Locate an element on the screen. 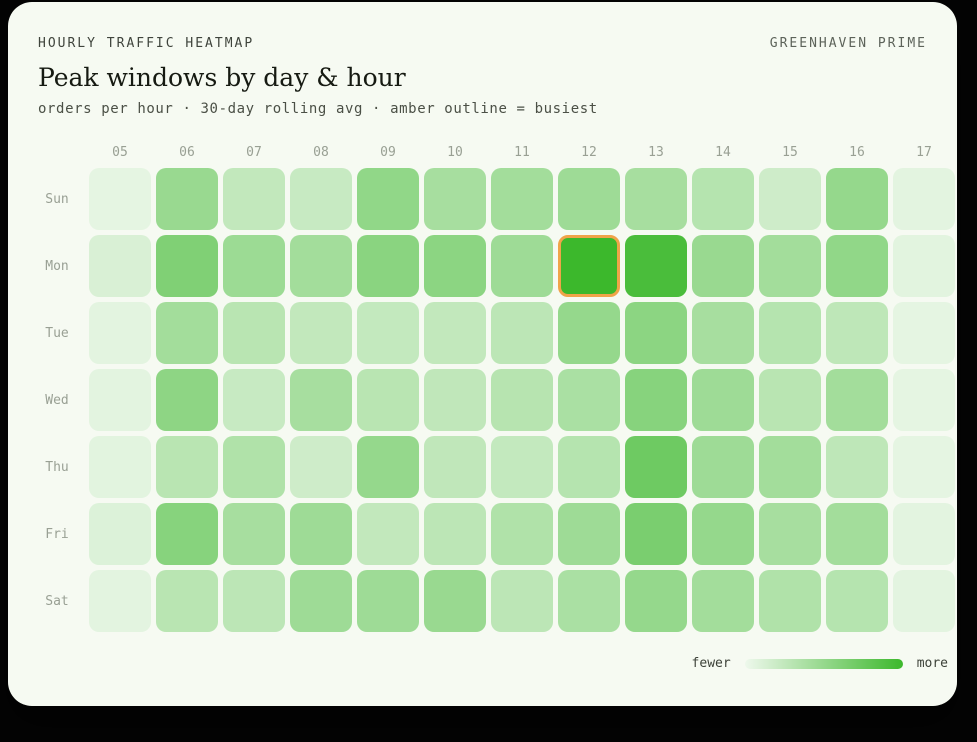  heatmap-cell-busiest is located at coordinates (589, 266).